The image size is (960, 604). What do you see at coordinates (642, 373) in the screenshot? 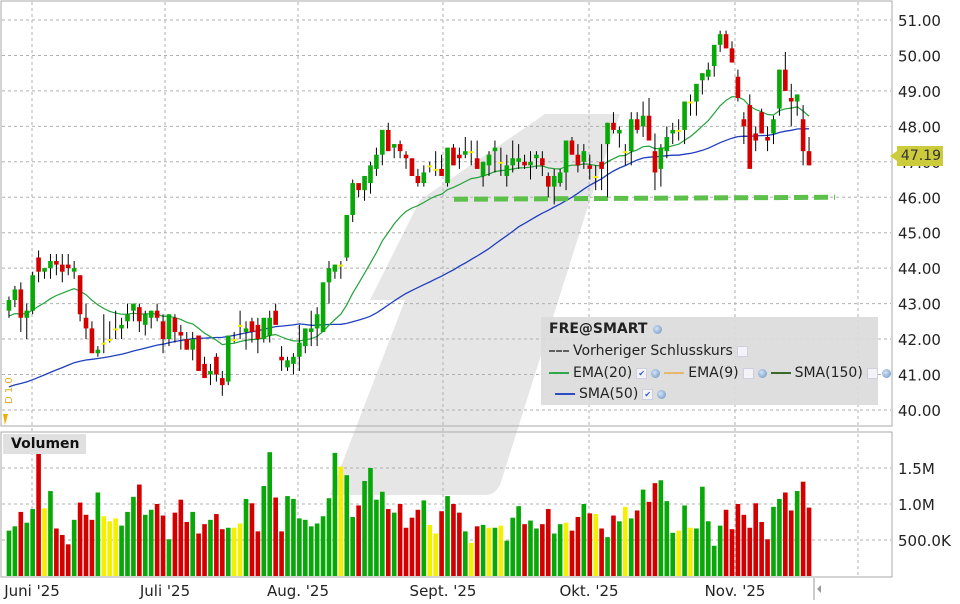
I see `ema20-checkbox: ✔` at bounding box center [642, 373].